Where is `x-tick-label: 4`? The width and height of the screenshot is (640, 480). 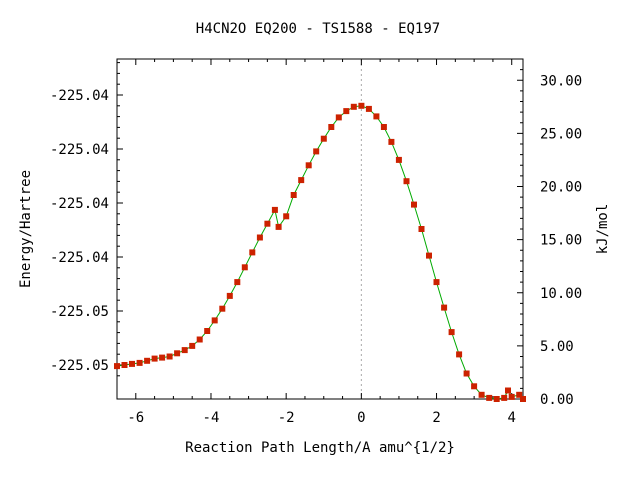 x-tick-label: 4 is located at coordinates (512, 418).